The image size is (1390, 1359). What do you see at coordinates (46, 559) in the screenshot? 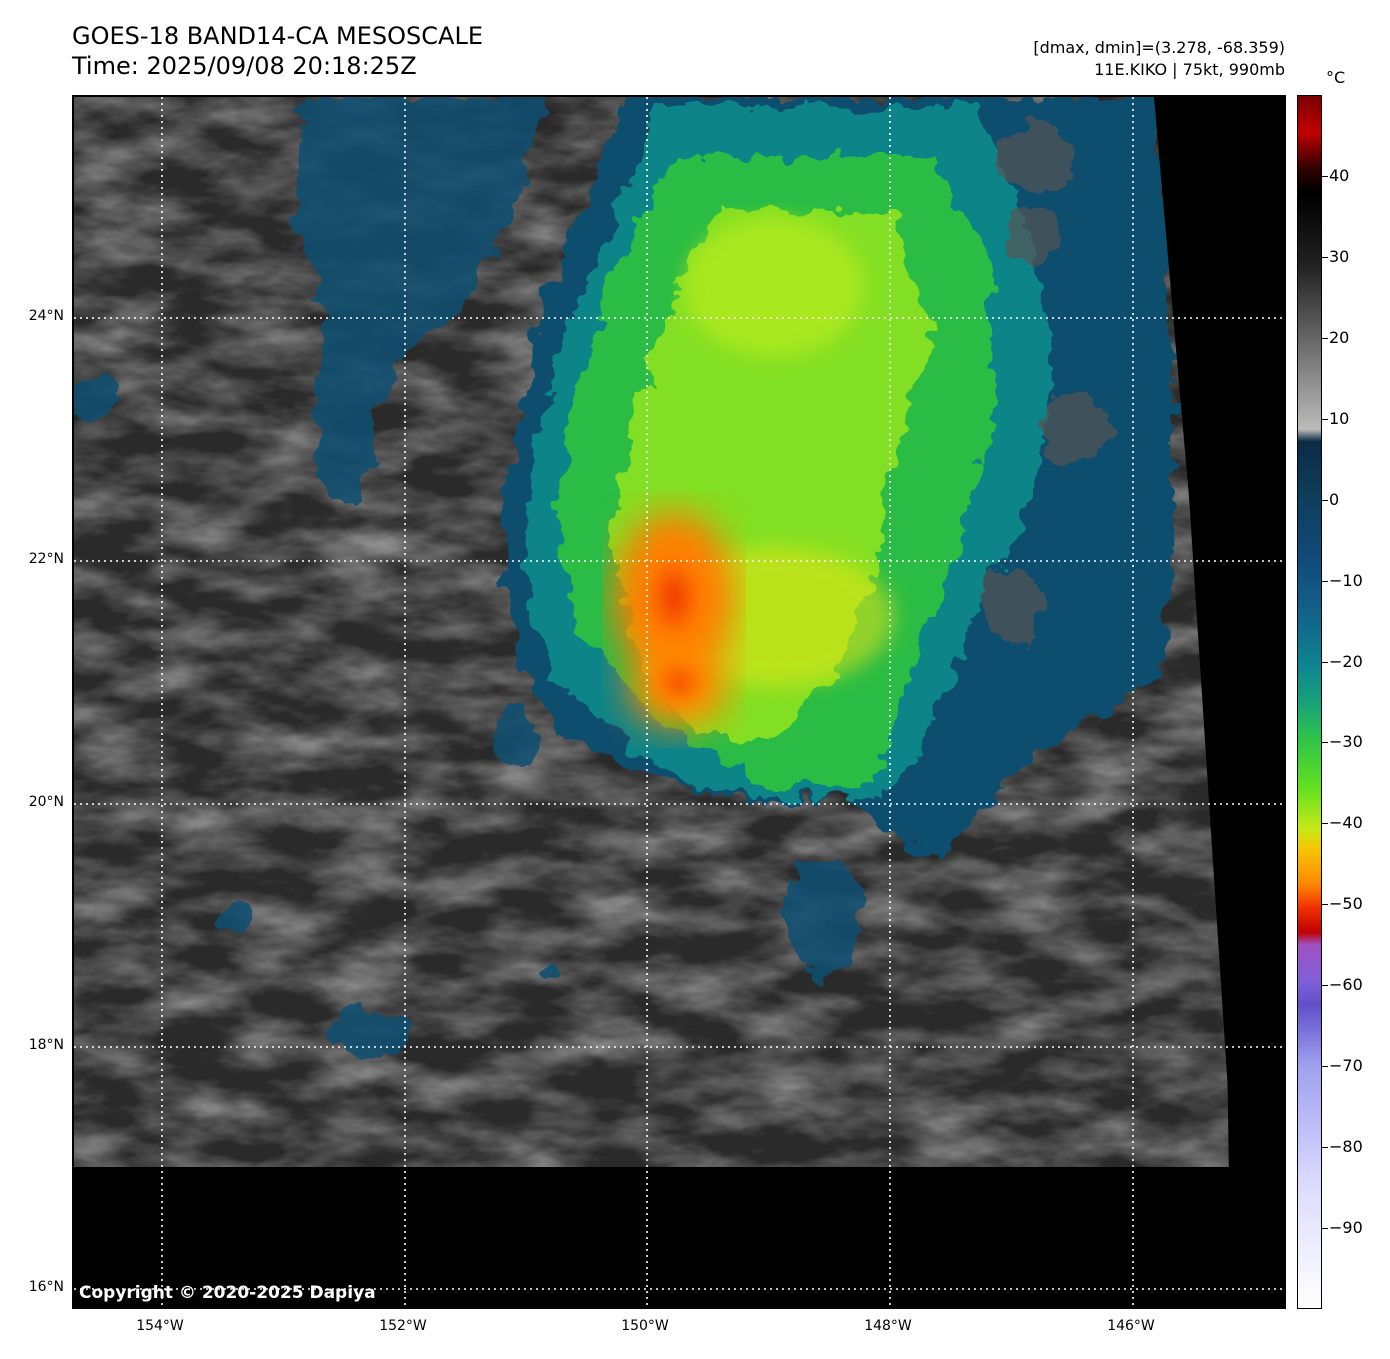
I see `lat-label-22n: 22°N` at bounding box center [46, 559].